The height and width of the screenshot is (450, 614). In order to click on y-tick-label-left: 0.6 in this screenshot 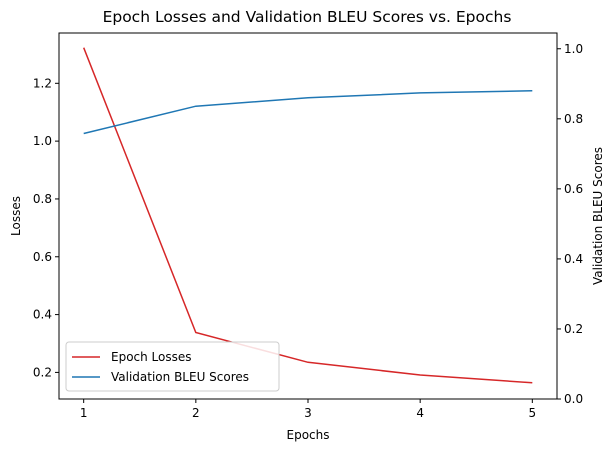, I will do `click(42, 257)`.